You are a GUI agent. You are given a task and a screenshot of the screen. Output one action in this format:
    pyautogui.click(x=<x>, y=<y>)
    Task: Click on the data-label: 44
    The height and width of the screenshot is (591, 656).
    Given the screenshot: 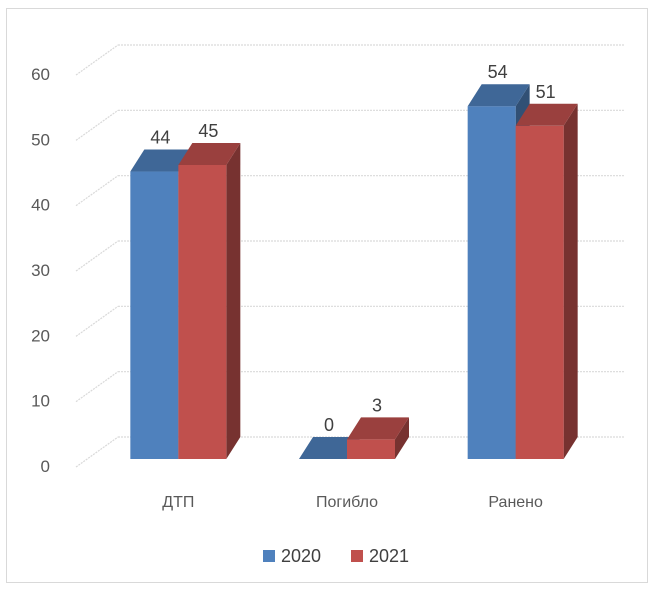 What is the action you would take?
    pyautogui.click(x=160, y=138)
    